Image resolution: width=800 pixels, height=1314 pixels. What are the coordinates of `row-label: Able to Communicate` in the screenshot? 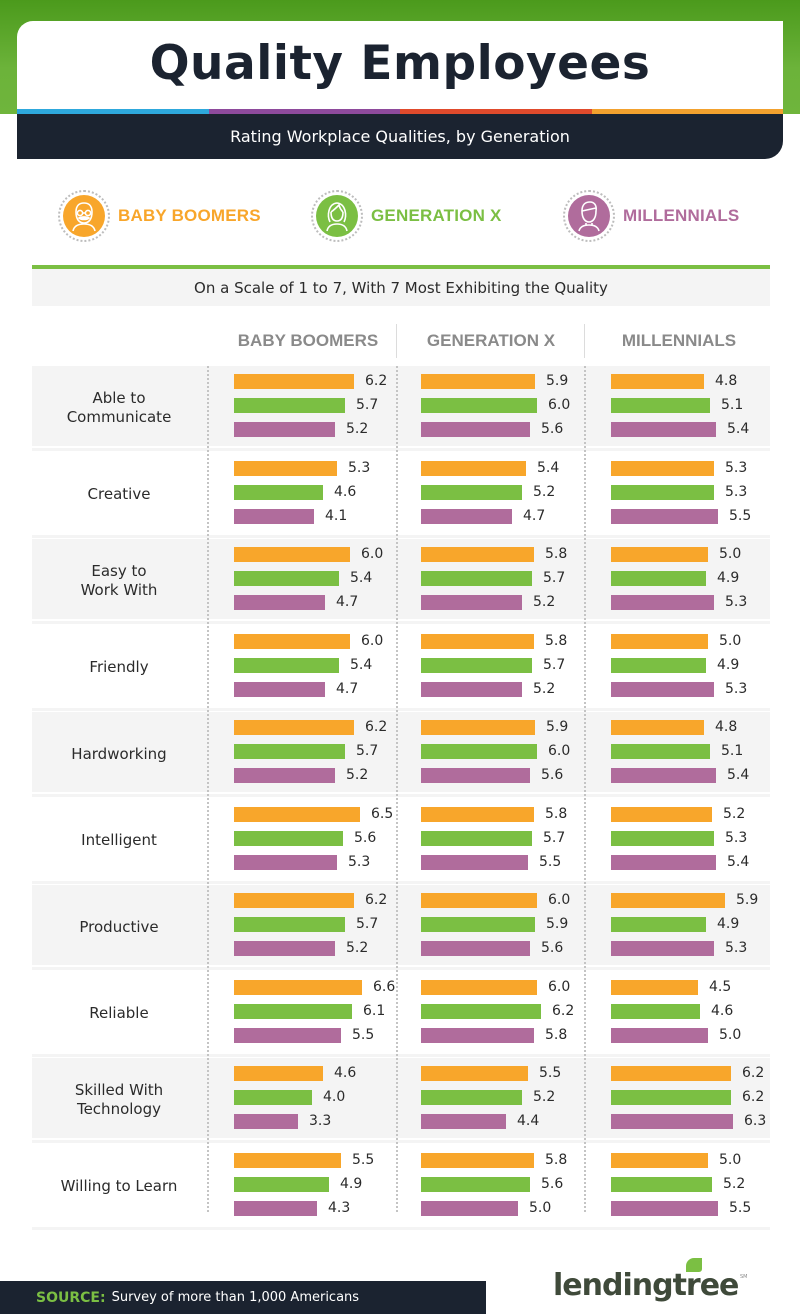 It's located at (119, 407).